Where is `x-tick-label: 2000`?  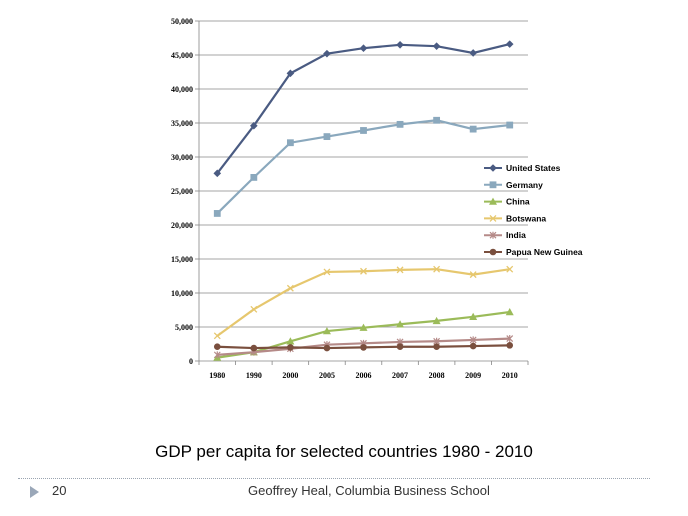
x-tick-label: 2000 is located at coordinates (290, 375).